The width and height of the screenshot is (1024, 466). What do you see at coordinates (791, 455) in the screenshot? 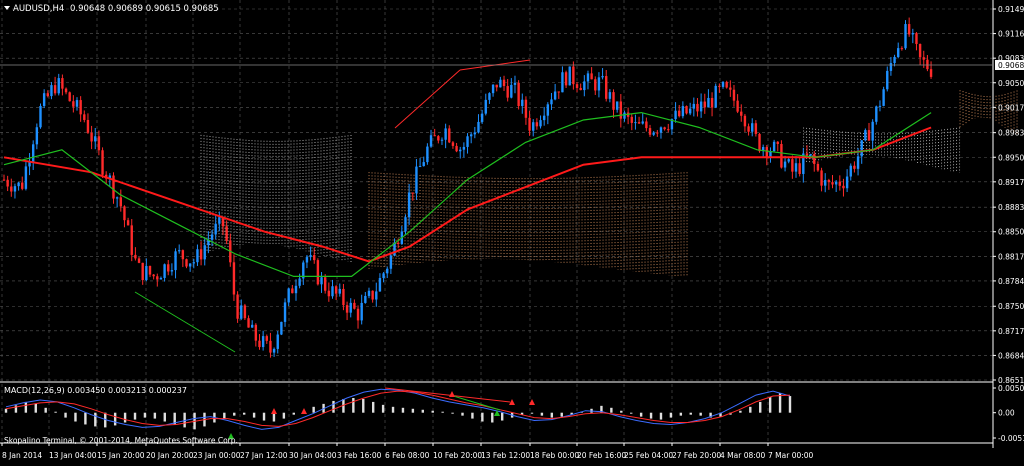
I see `x-tick-label: 7 Mar 00:00` at bounding box center [791, 455].